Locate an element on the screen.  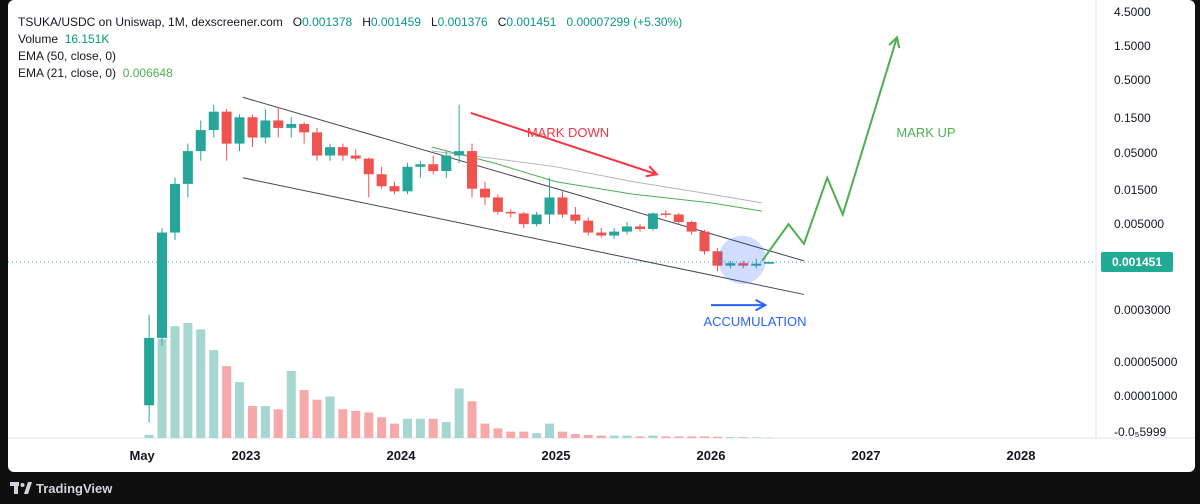
legend-ema50: EMA (50, close, 0) is located at coordinates (67, 56).